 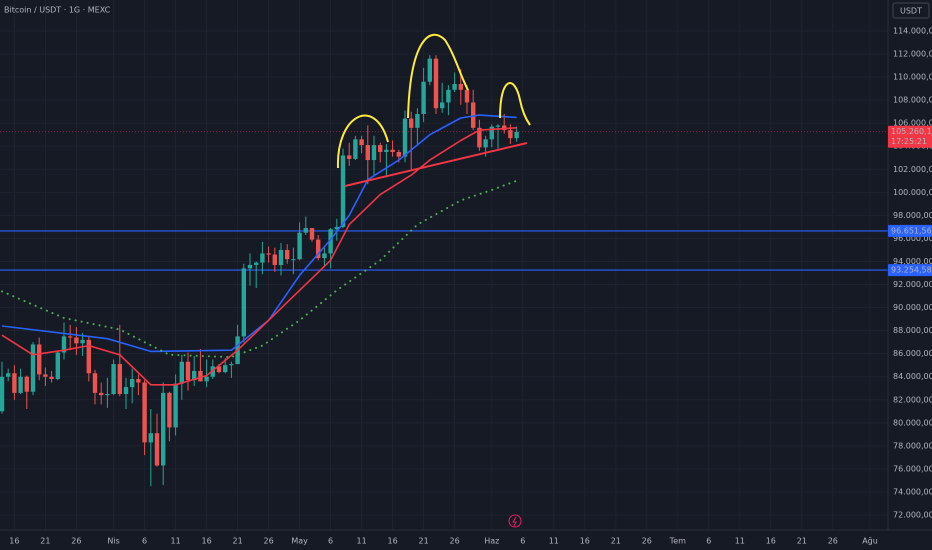 I want to click on x-tick-label: 6, so click(x=522, y=541).